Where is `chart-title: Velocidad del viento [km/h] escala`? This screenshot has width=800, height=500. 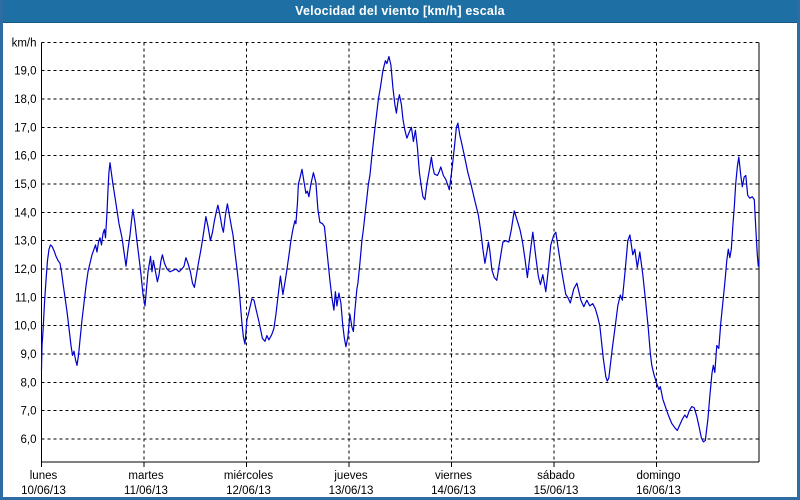
chart-title: Velocidad del viento [km/h] escala is located at coordinates (400, 11).